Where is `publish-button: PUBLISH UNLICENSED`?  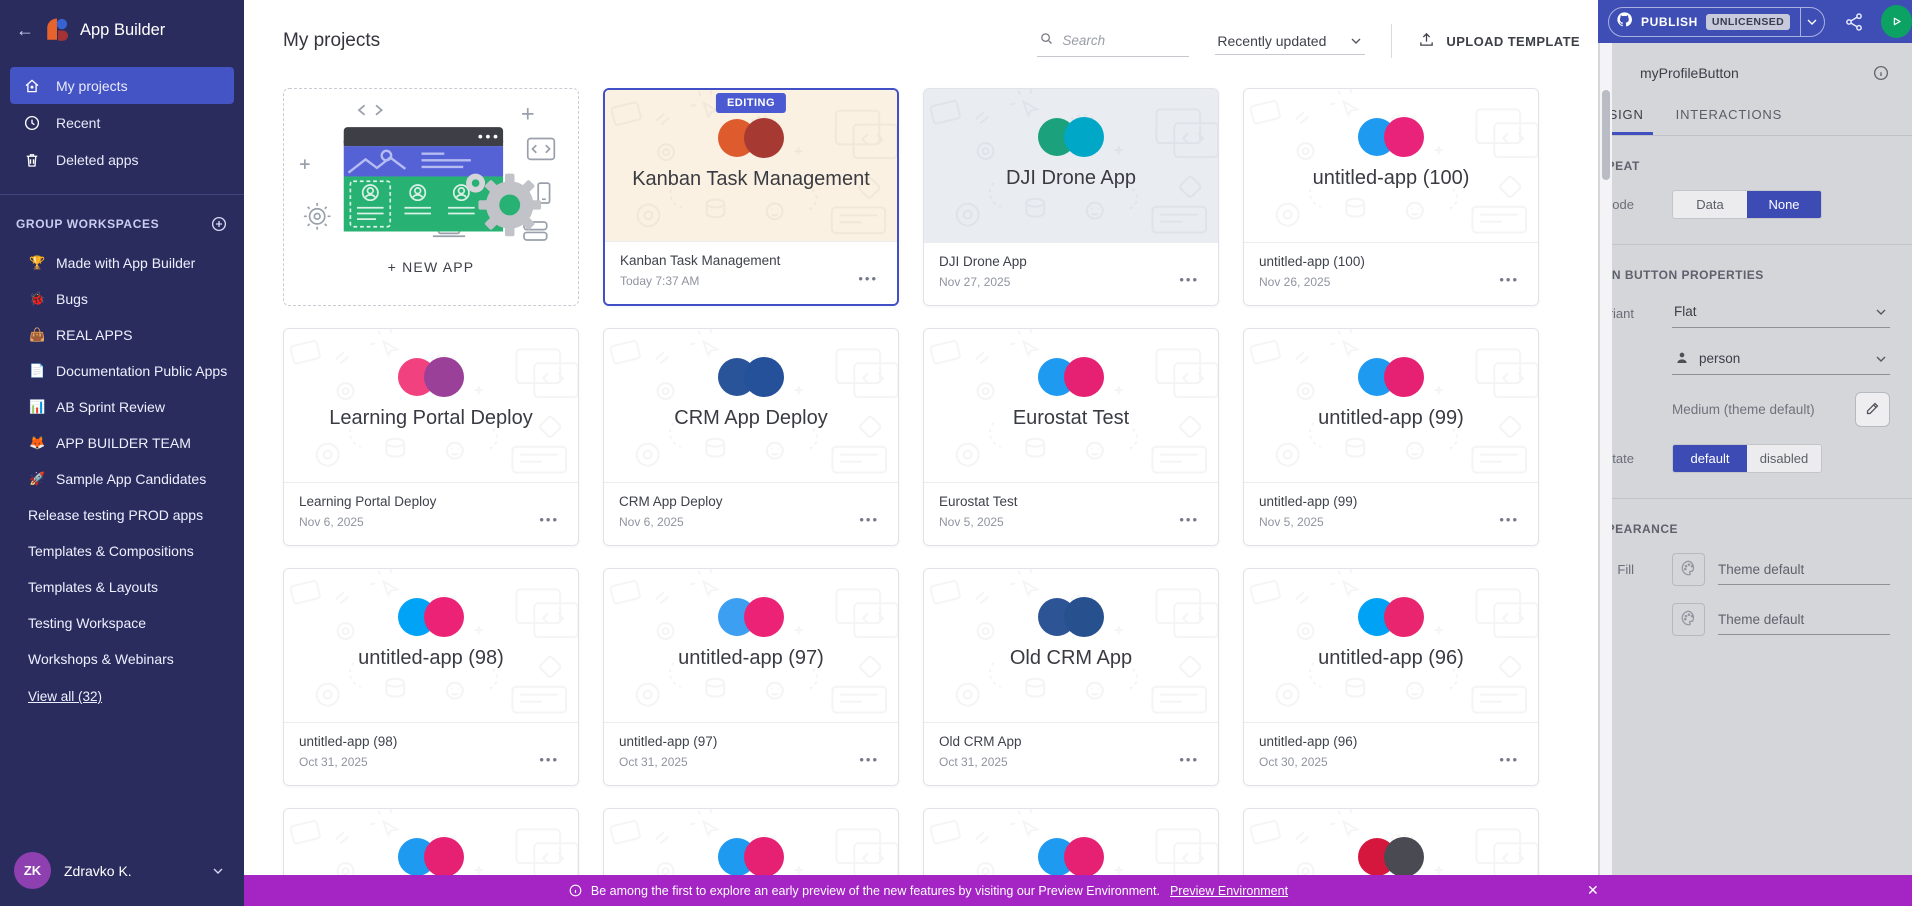
publish-button: PUBLISH UNLICENSED is located at coordinates (1704, 22).